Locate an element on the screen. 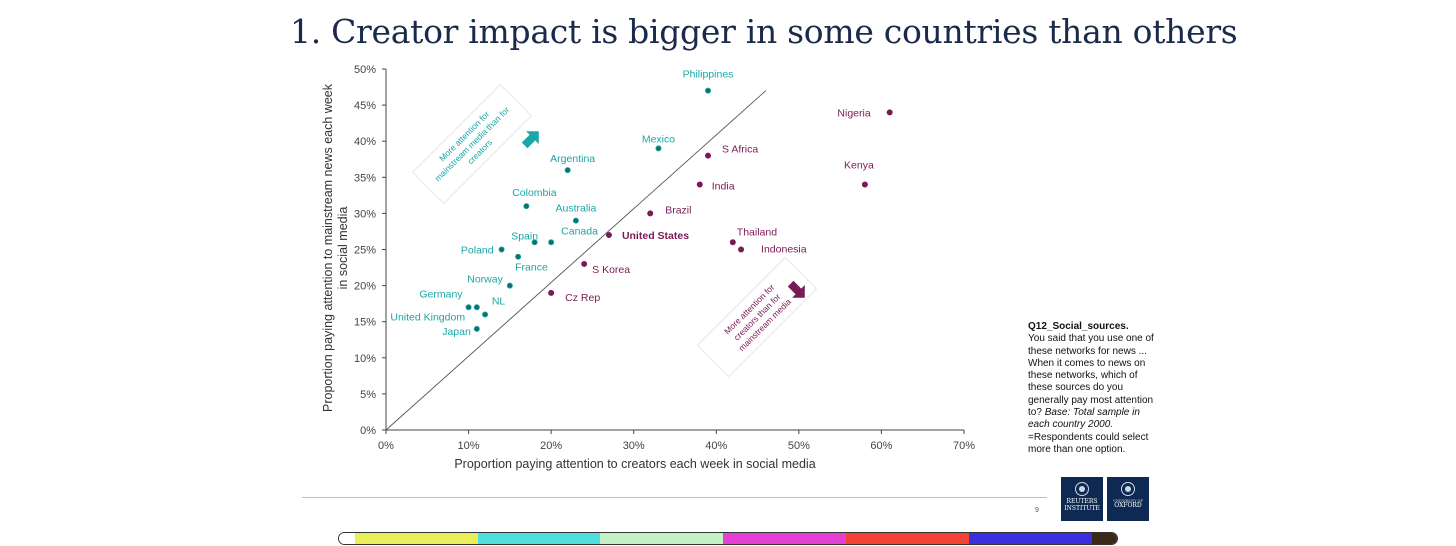  logo-text-oxford: OXFORD is located at coordinates (1128, 505).